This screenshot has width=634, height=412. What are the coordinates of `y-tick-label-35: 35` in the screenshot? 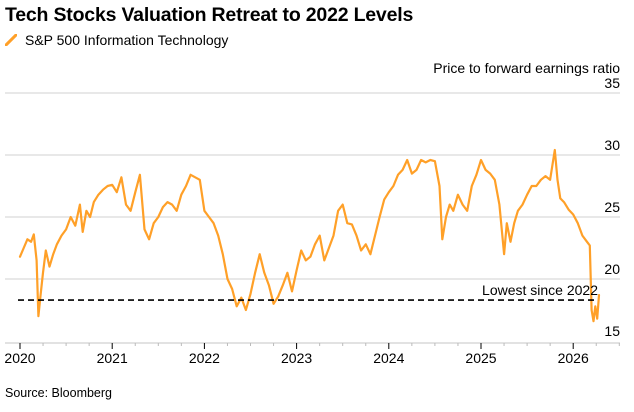 It's located at (612, 83).